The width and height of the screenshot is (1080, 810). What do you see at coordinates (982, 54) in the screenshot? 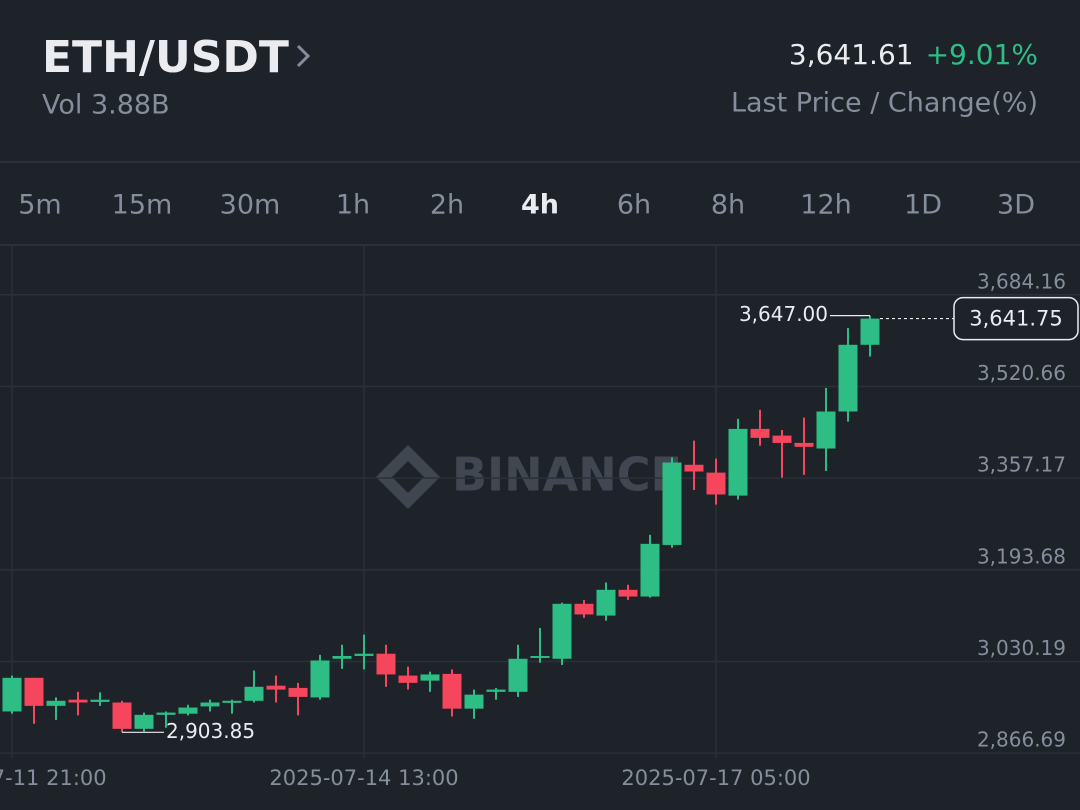
I see `change: +9.01%` at bounding box center [982, 54].